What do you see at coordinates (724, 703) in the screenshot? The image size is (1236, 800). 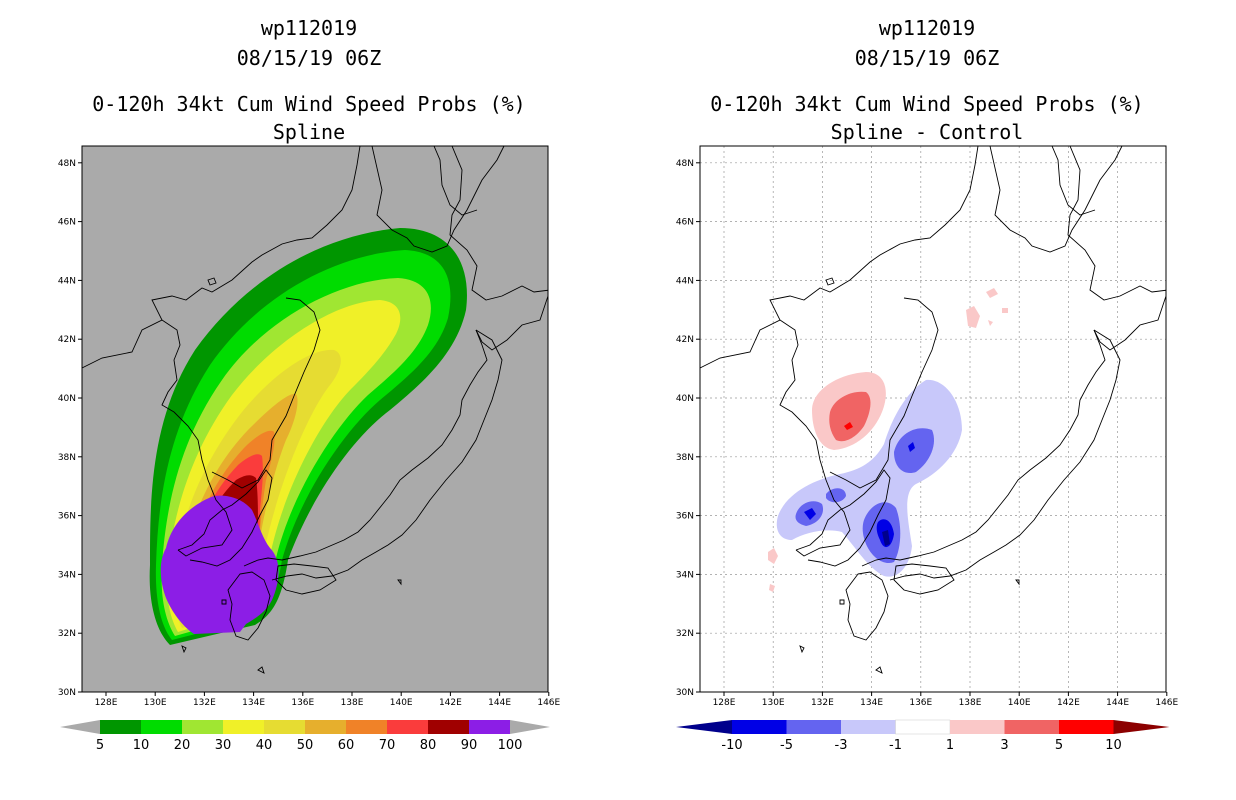 I see `right-lon-label: 128E` at bounding box center [724, 703].